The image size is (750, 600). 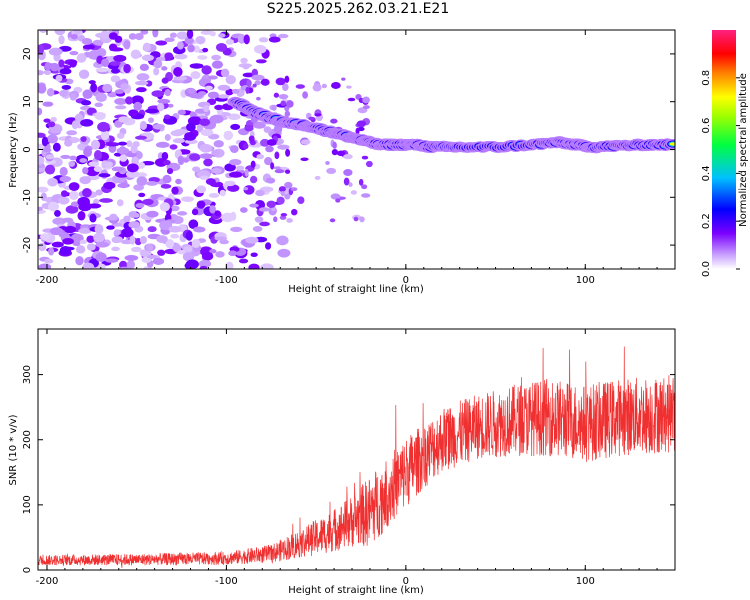 What do you see at coordinates (356, 289) in the screenshot?
I see `spectrogram-xlabel: Height of straight line (km)` at bounding box center [356, 289].